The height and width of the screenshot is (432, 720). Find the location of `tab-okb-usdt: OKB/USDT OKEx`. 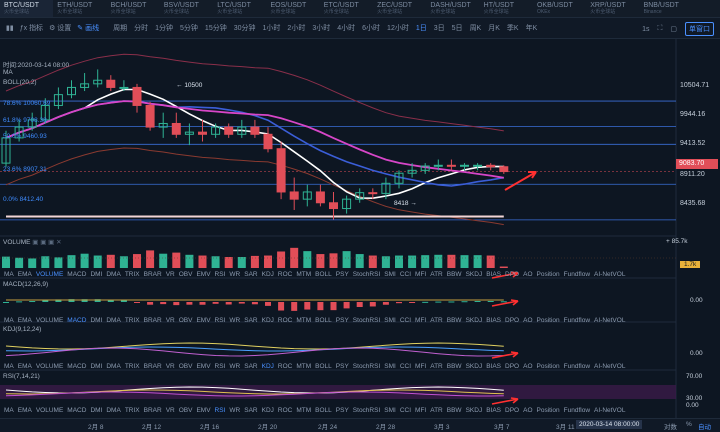

tab-okb-usdt: OKB/USDT OKEx is located at coordinates (559, 8).